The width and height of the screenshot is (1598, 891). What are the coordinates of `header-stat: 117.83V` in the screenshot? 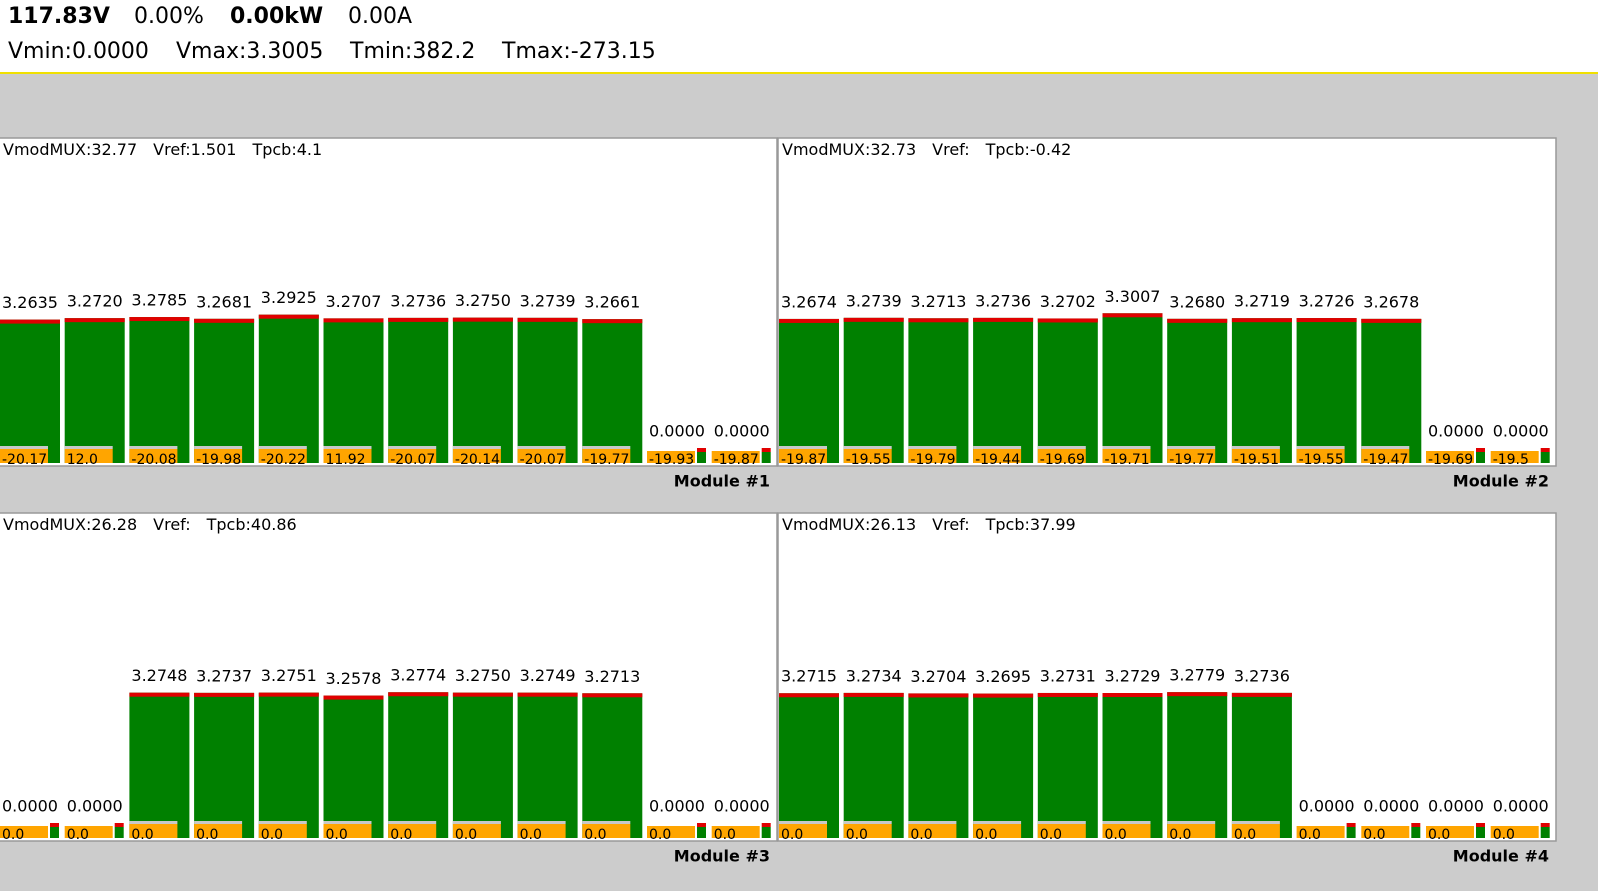 It's located at (59, 16).